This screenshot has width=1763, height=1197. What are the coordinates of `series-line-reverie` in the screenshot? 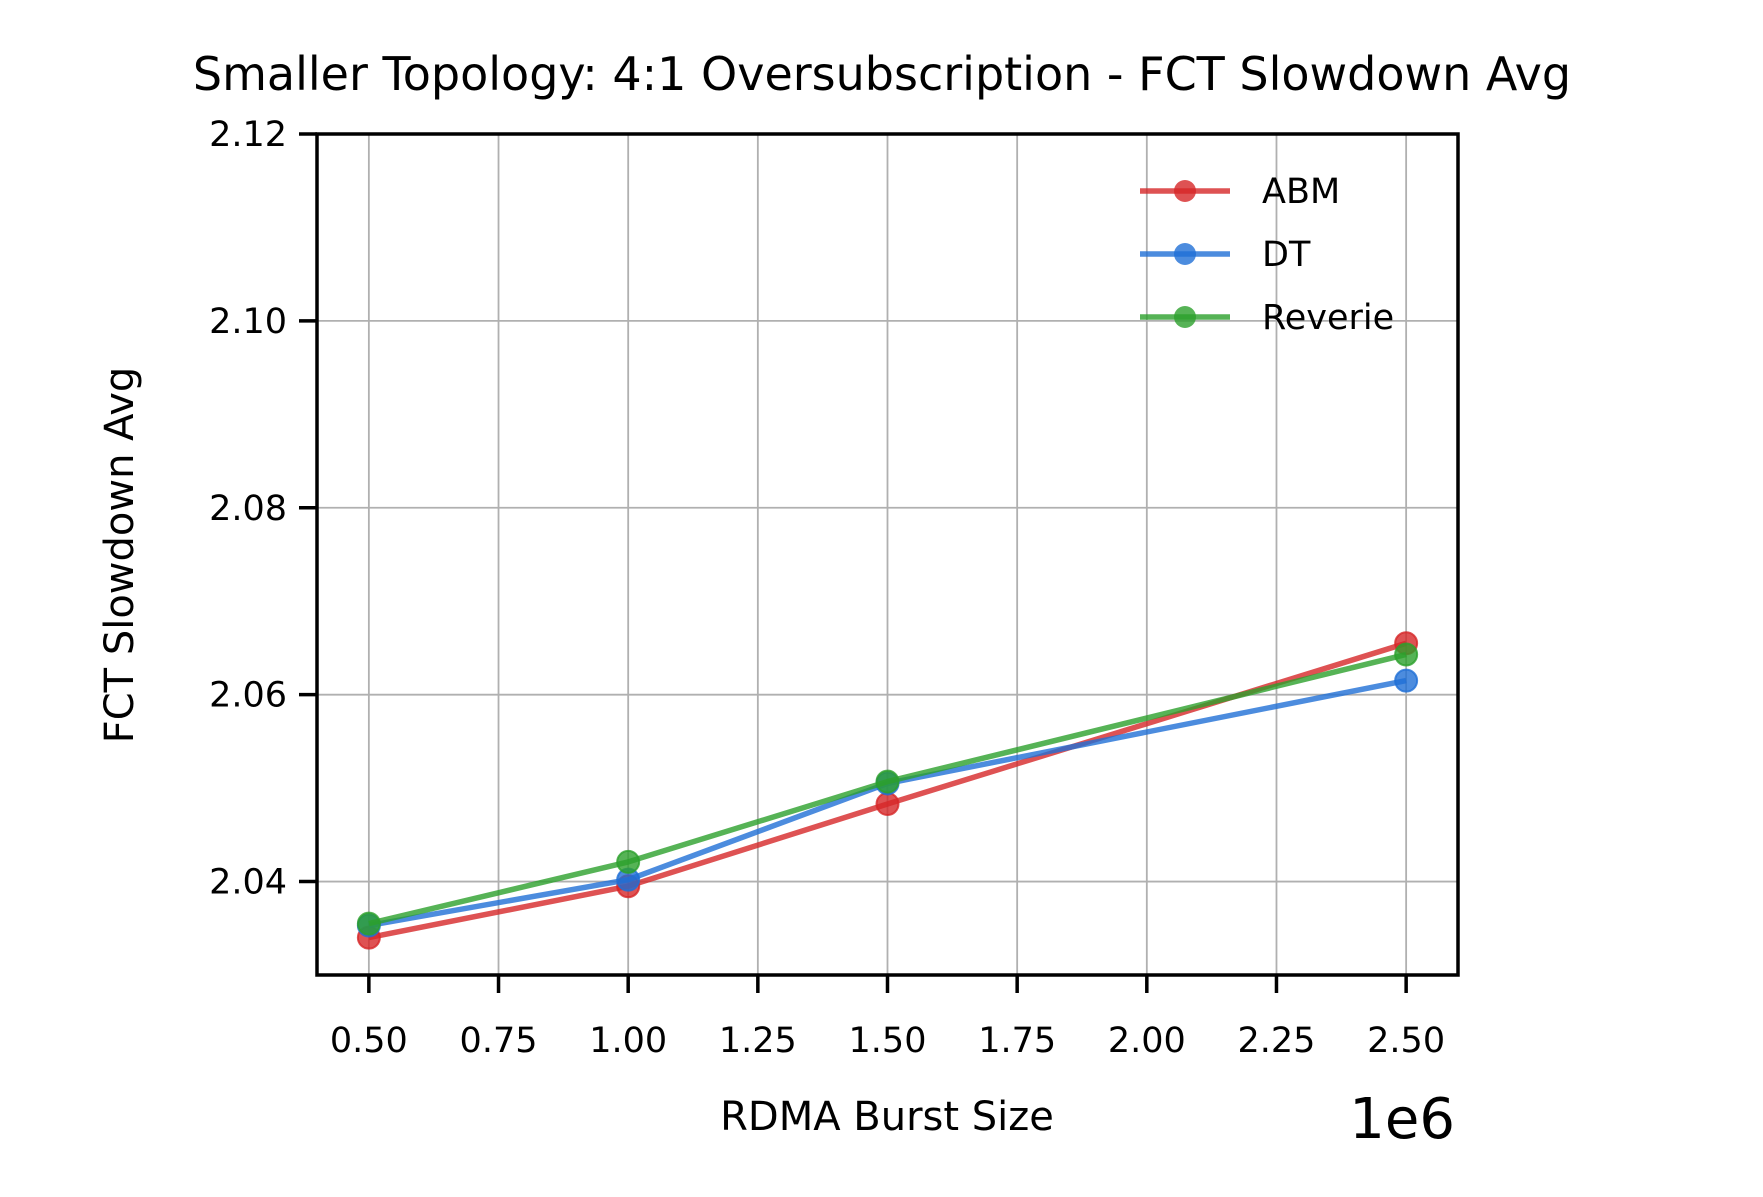 It's located at (887, 789).